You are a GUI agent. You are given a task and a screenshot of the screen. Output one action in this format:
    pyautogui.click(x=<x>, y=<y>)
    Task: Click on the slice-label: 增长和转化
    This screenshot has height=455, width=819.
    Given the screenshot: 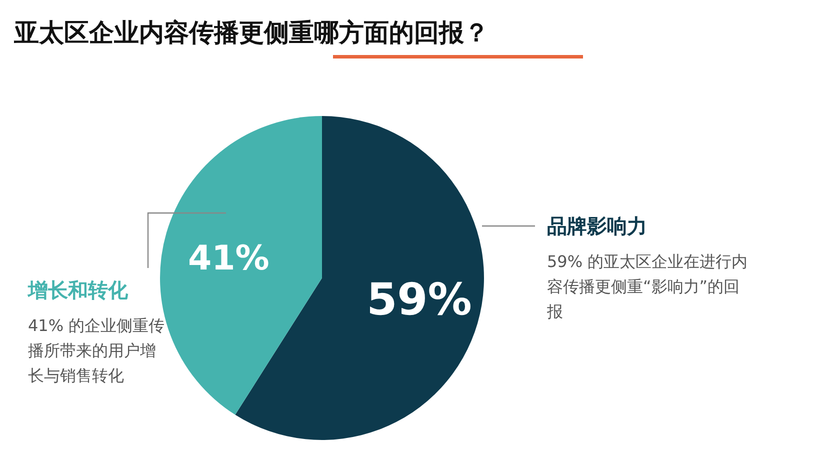 What is the action you would take?
    pyautogui.click(x=78, y=290)
    